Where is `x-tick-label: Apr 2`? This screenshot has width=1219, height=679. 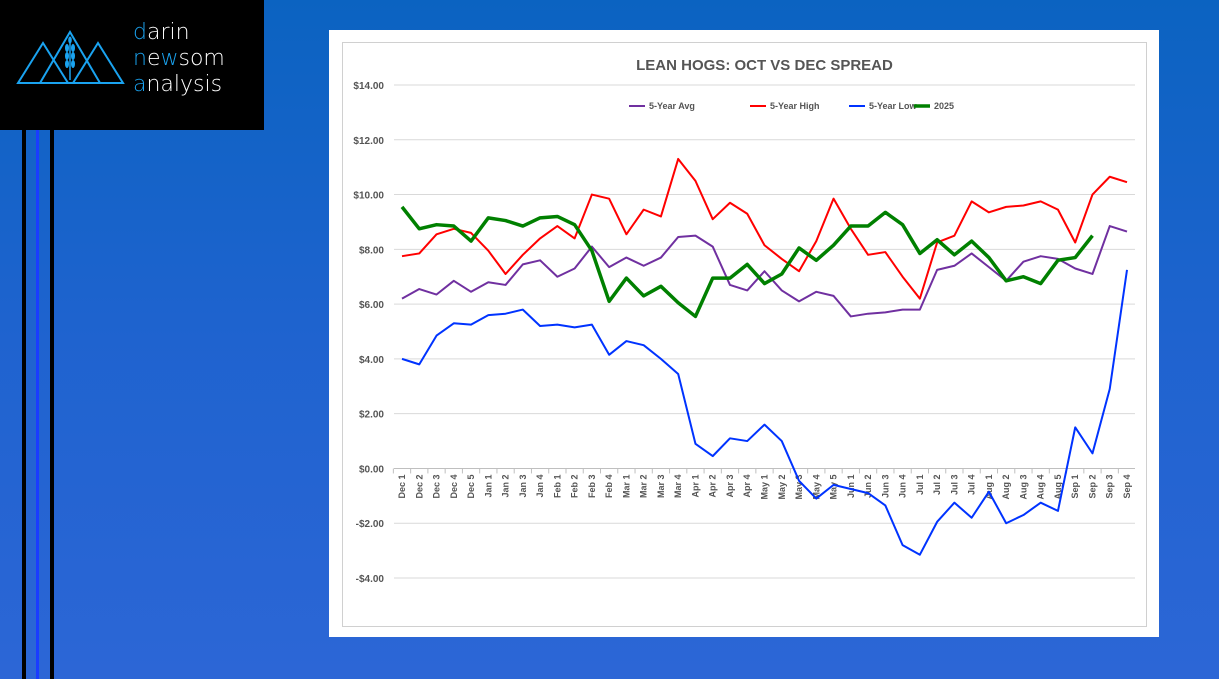
x-tick-label: Apr 2 is located at coordinates (713, 485).